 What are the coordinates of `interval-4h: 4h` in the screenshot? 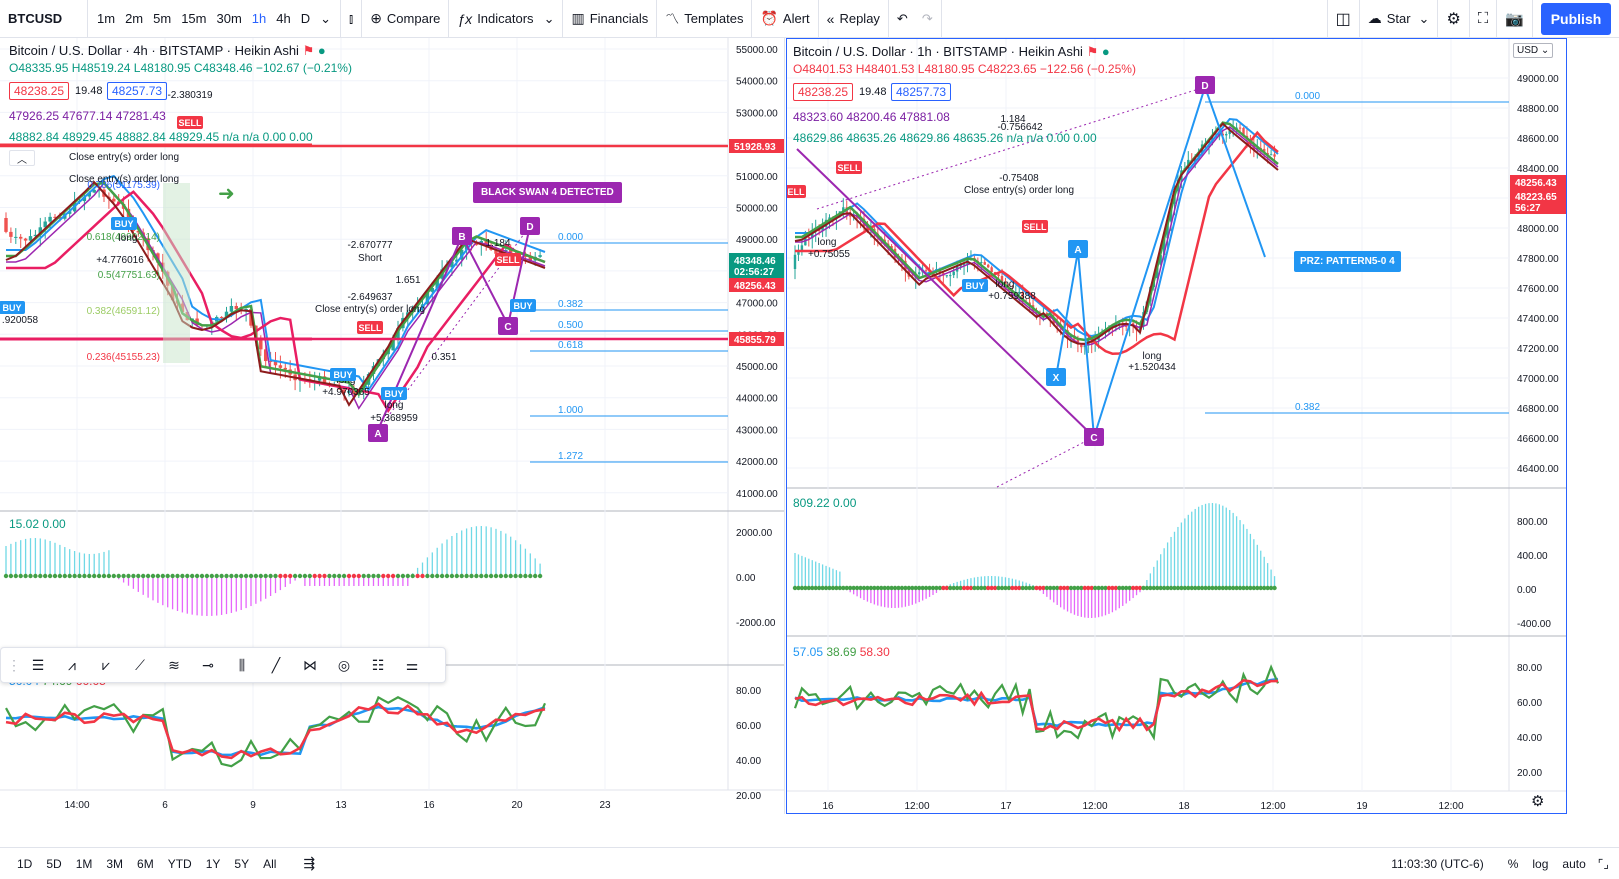 It's located at (283, 18).